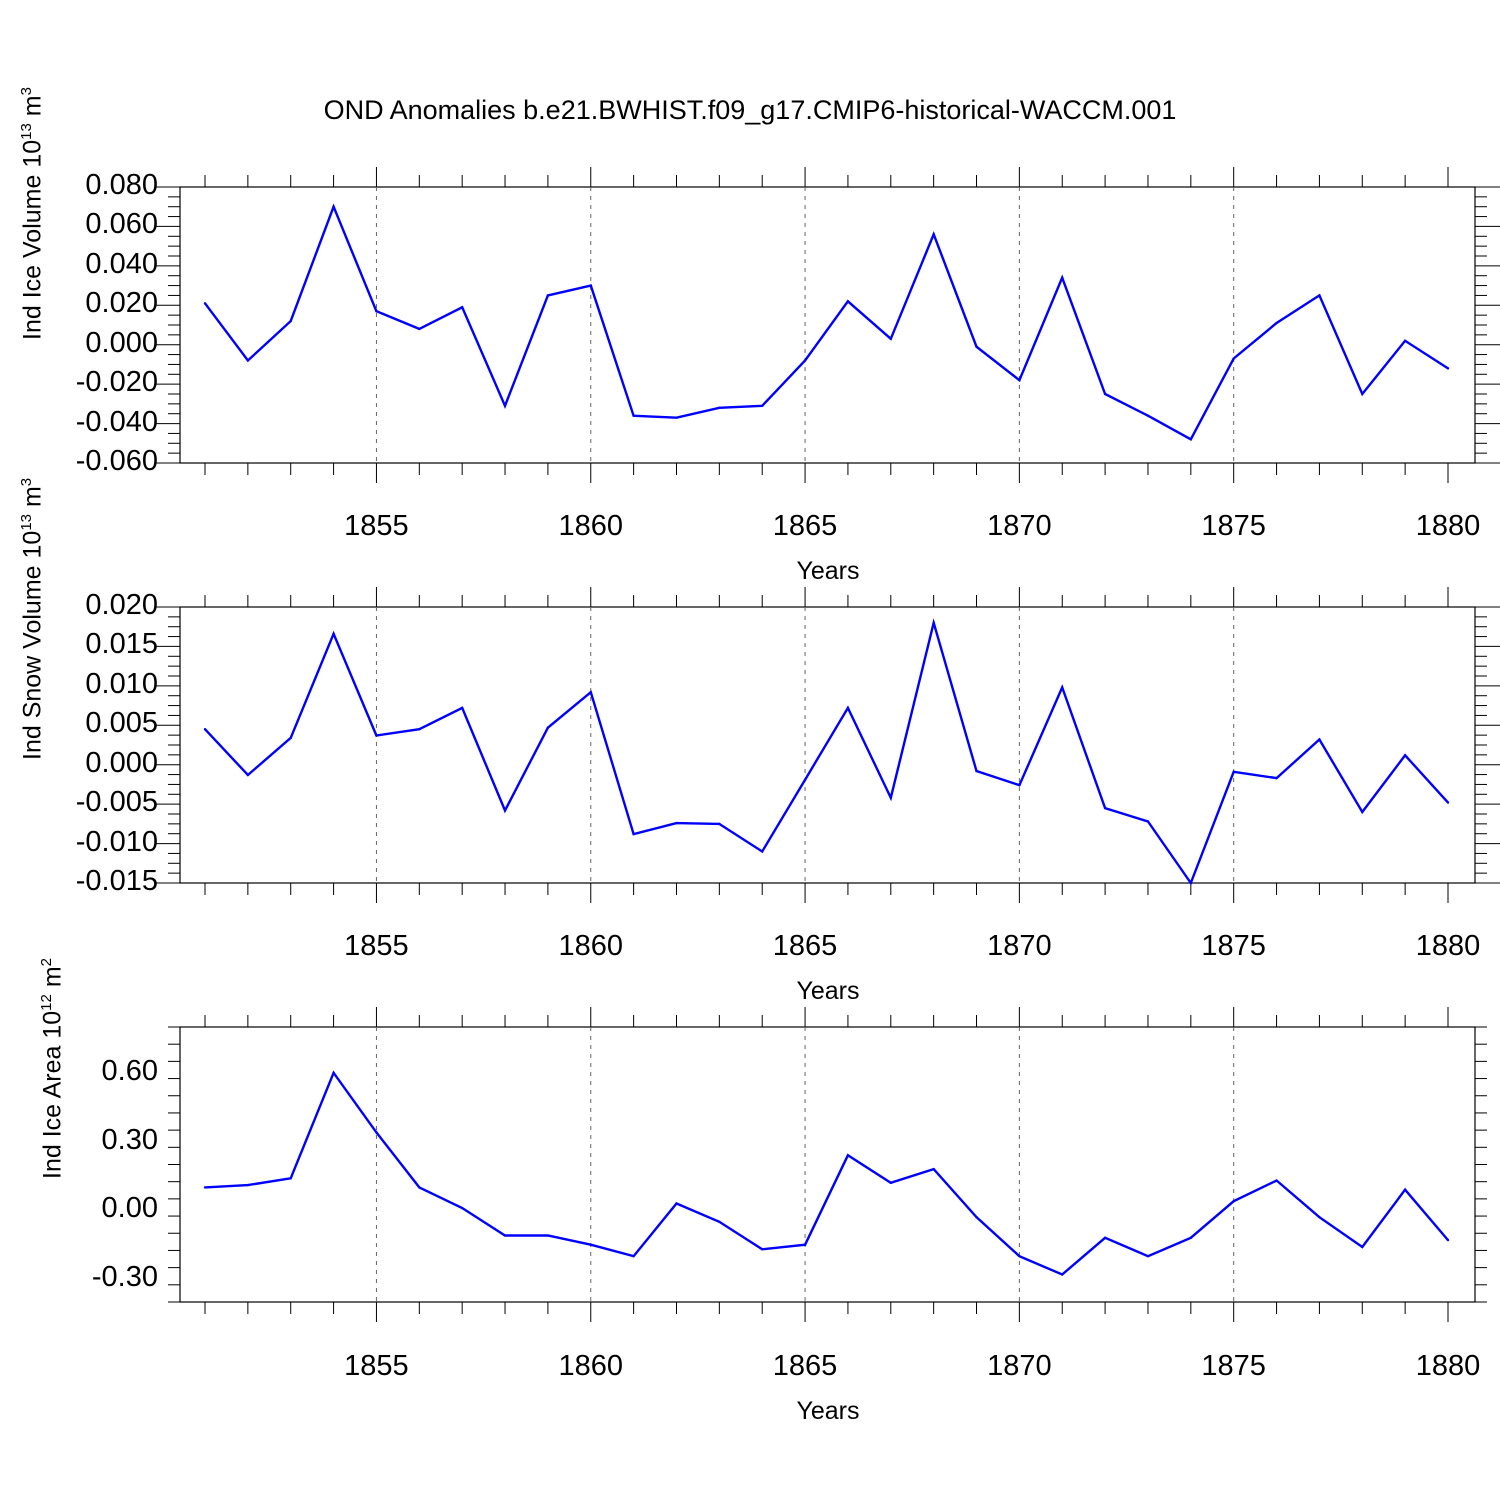  Describe the element at coordinates (121, 185) in the screenshot. I see `y-tick-label: 0.080` at that location.